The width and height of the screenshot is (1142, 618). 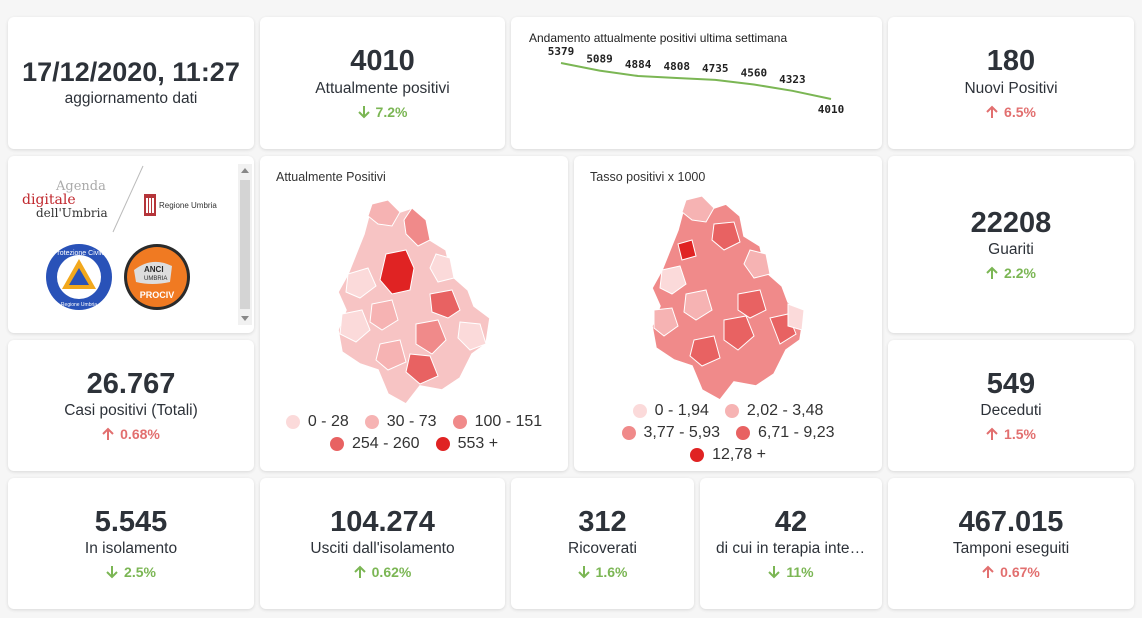 I want to click on usciti-card: 104.274 Usciti dall'isolamento 0.62%, so click(x=382, y=543).